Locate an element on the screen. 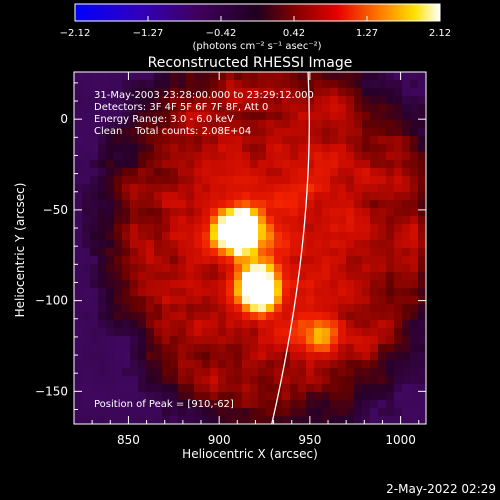  colorbar is located at coordinates (257, 12).